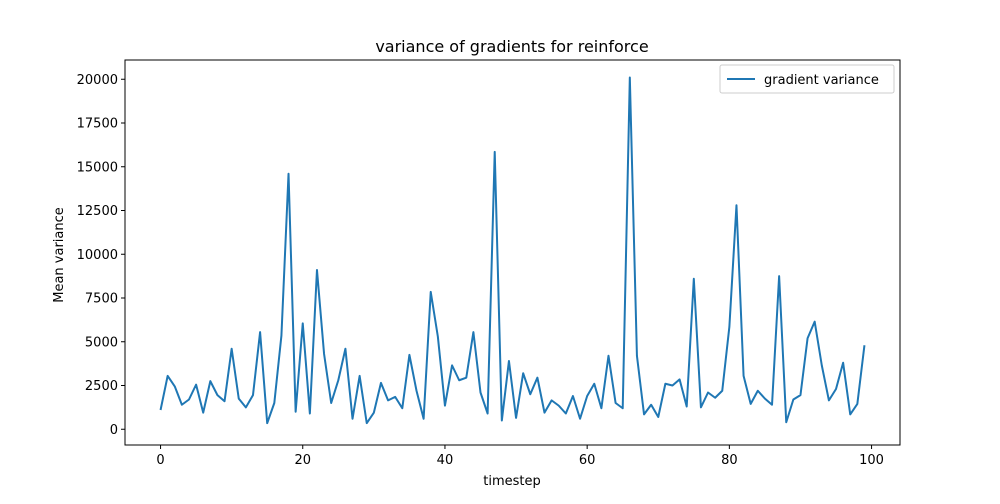  What do you see at coordinates (59, 255) in the screenshot?
I see `y-axis-label: Mean variance` at bounding box center [59, 255].